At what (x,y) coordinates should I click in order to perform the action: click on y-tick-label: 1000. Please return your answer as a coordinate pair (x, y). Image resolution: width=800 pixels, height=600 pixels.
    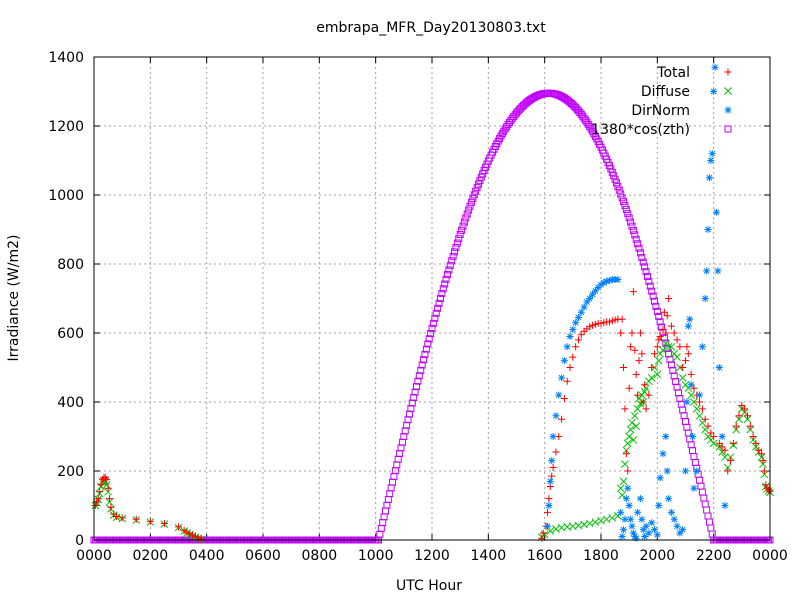
    Looking at the image, I should click on (66, 196).